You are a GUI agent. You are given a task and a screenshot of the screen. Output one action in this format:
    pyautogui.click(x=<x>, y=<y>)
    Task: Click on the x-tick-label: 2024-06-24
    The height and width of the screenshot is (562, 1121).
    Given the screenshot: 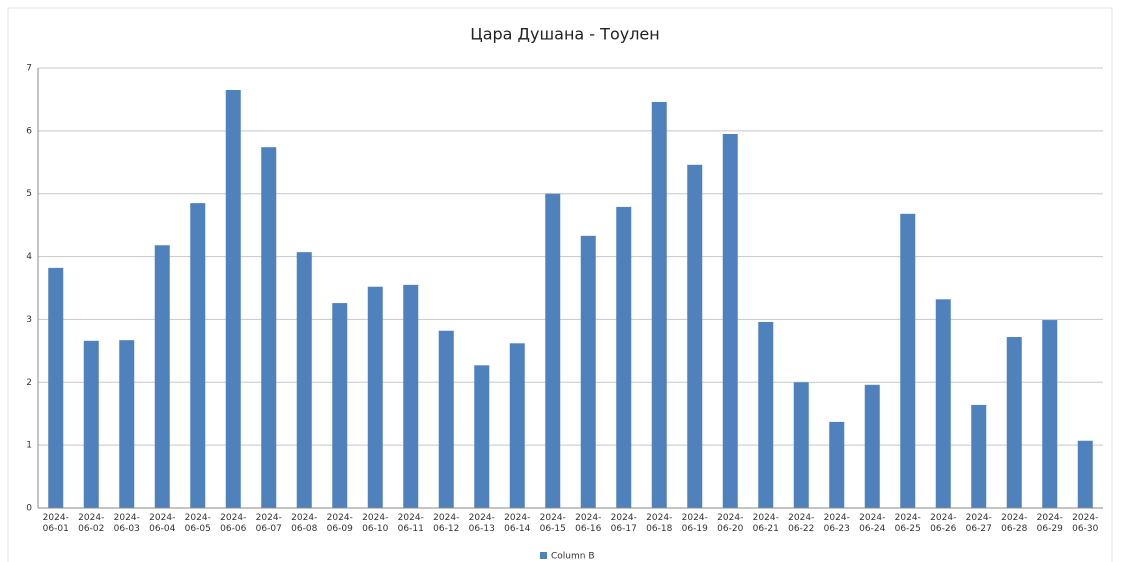 What is the action you would take?
    pyautogui.click(x=872, y=523)
    